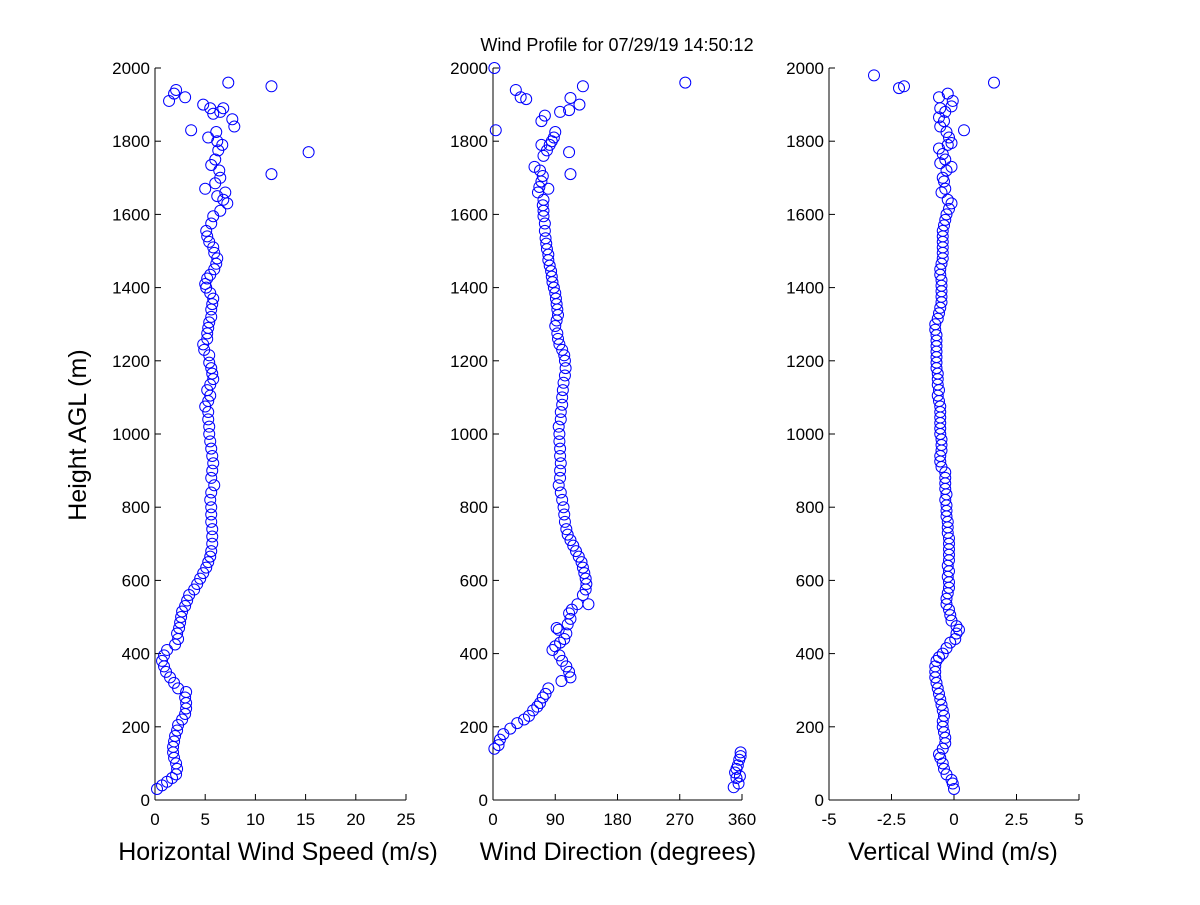 The height and width of the screenshot is (905, 1200). What do you see at coordinates (136, 654) in the screenshot?
I see `y-tick-label: 400` at bounding box center [136, 654].